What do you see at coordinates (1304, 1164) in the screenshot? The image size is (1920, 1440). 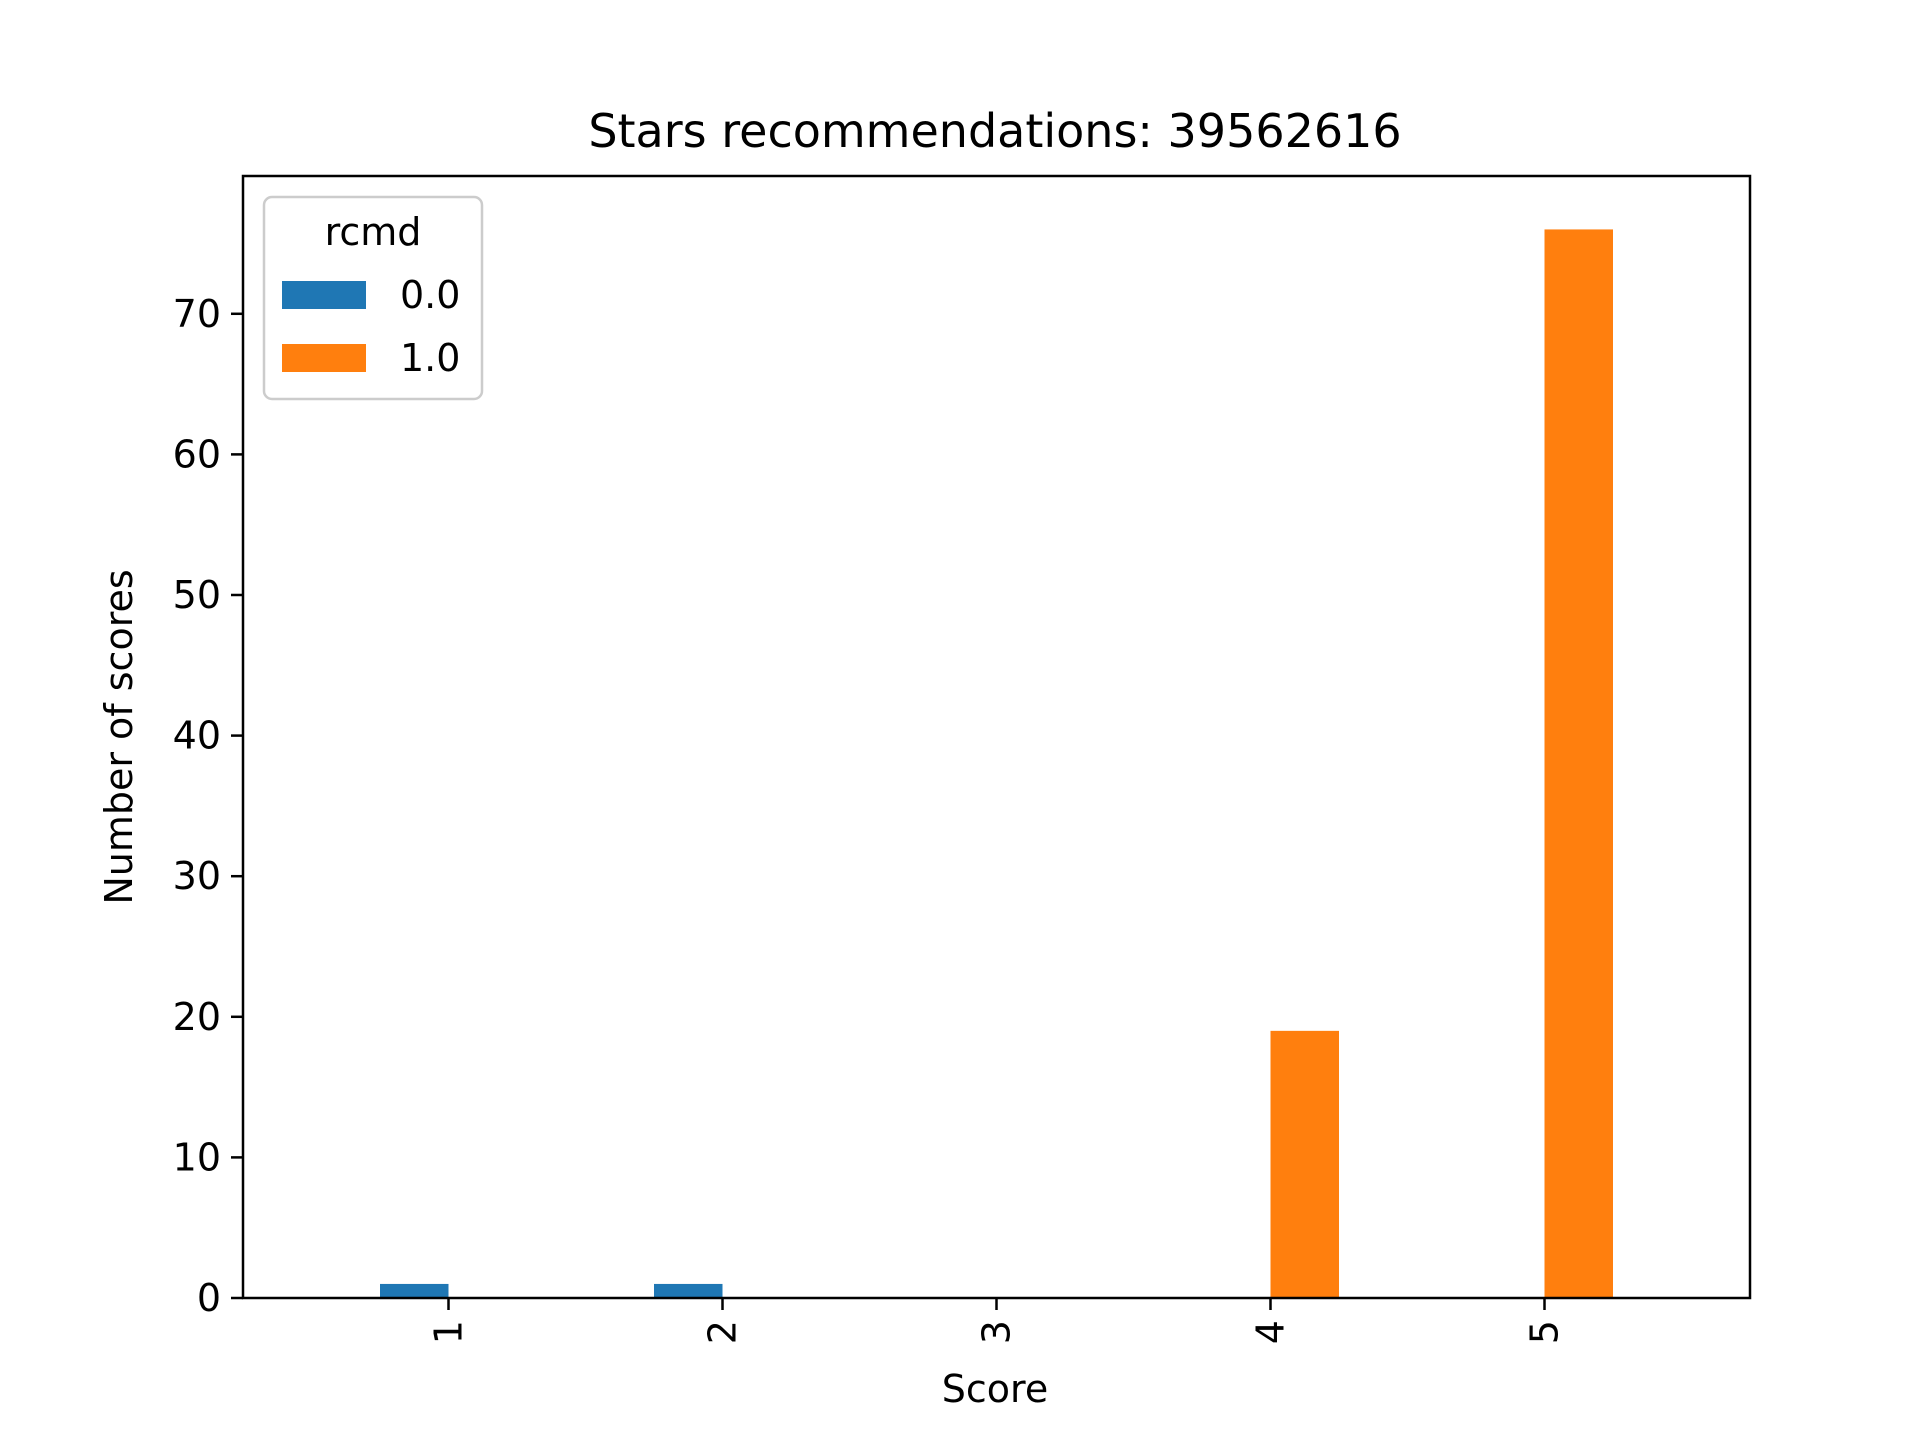 I see `bar-1.0-4` at bounding box center [1304, 1164].